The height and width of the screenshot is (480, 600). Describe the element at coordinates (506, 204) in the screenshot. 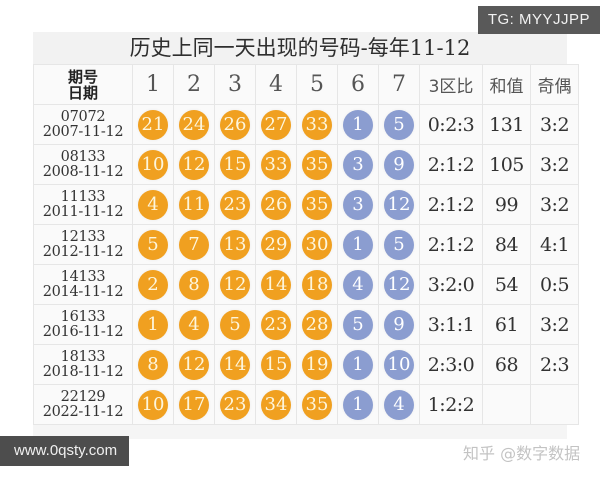

I see `sum-cell: 99` at that location.